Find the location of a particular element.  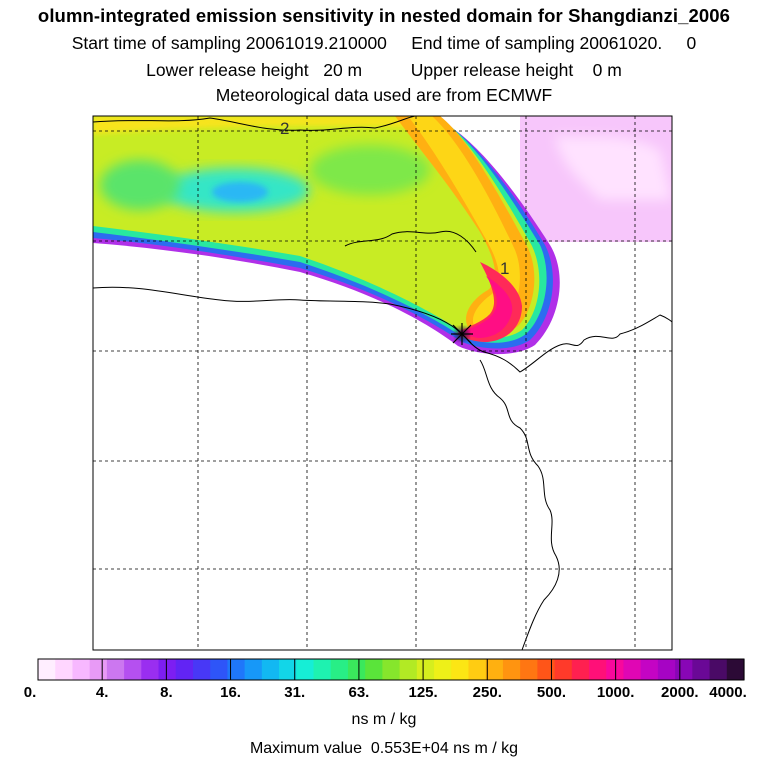

coastline-east is located at coordinates (519, 505).